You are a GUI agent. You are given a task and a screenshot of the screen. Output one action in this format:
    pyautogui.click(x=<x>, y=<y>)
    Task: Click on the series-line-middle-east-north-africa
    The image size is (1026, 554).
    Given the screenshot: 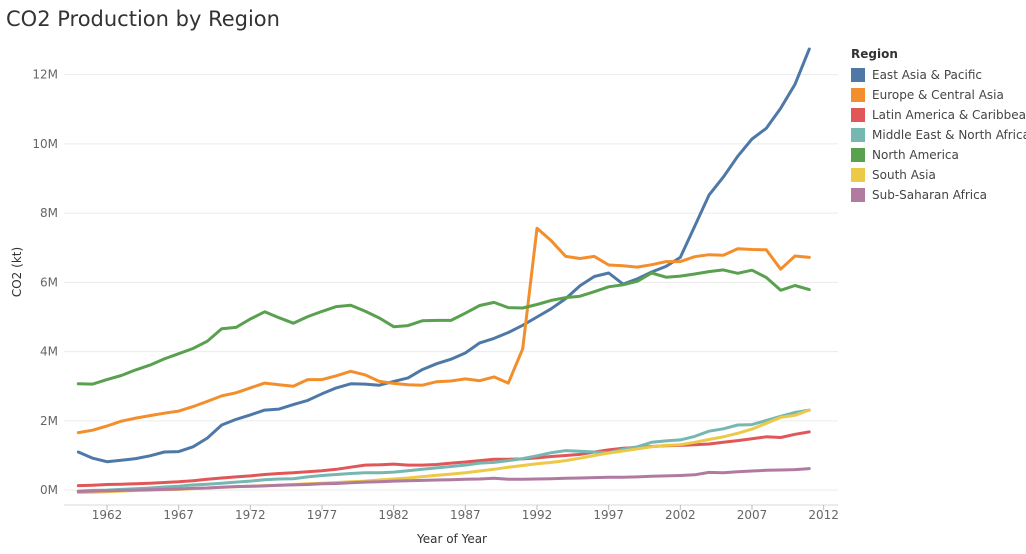 What is the action you would take?
    pyautogui.click(x=443, y=450)
    